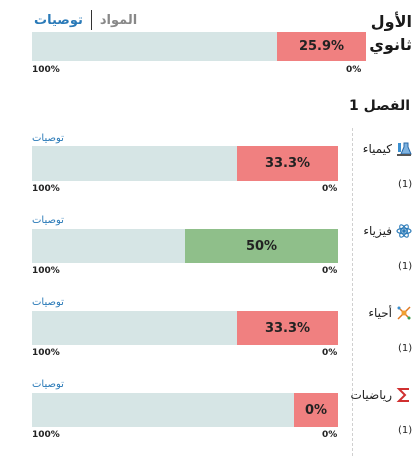 This screenshot has height=463, width=420. What do you see at coordinates (118, 20) in the screenshot?
I see `tab-materials: المواد` at bounding box center [118, 20].